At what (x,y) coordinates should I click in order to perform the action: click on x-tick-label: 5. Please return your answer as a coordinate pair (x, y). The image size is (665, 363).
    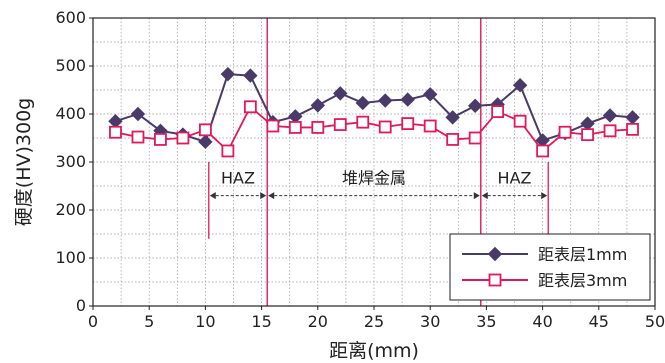
    Looking at the image, I should click on (149, 321).